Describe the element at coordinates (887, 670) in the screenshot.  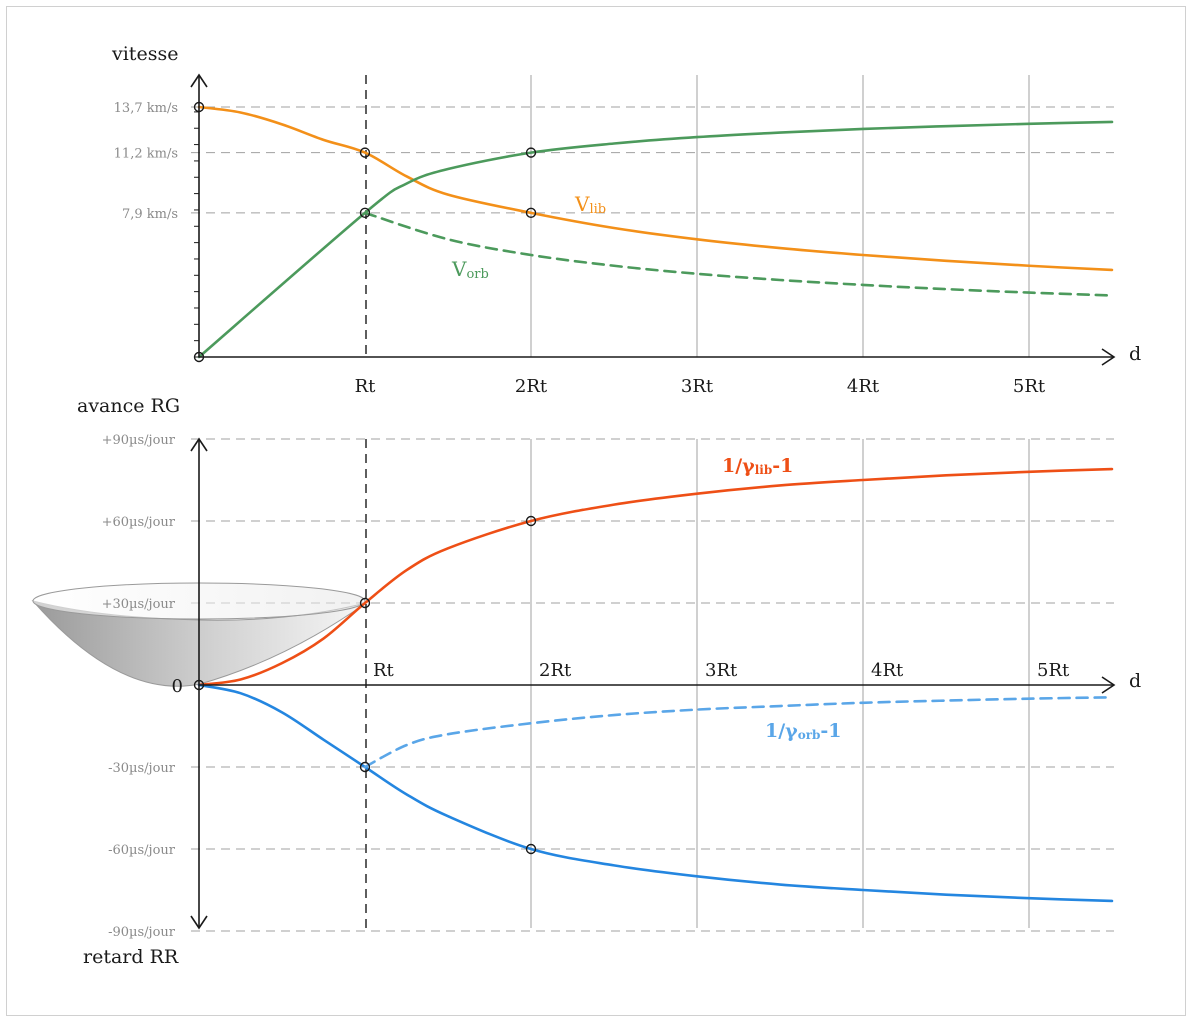
I see `bottom-x-tick-label: 4Rt` at that location.